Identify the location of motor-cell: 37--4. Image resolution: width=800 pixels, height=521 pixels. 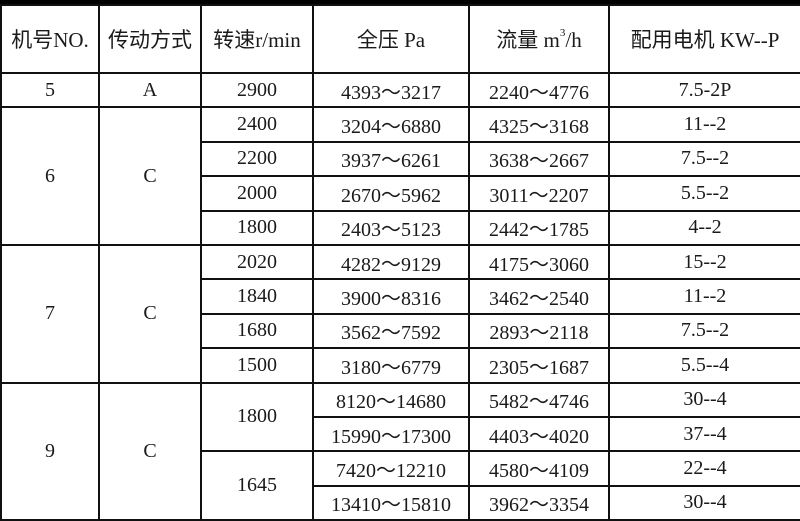
(704, 434).